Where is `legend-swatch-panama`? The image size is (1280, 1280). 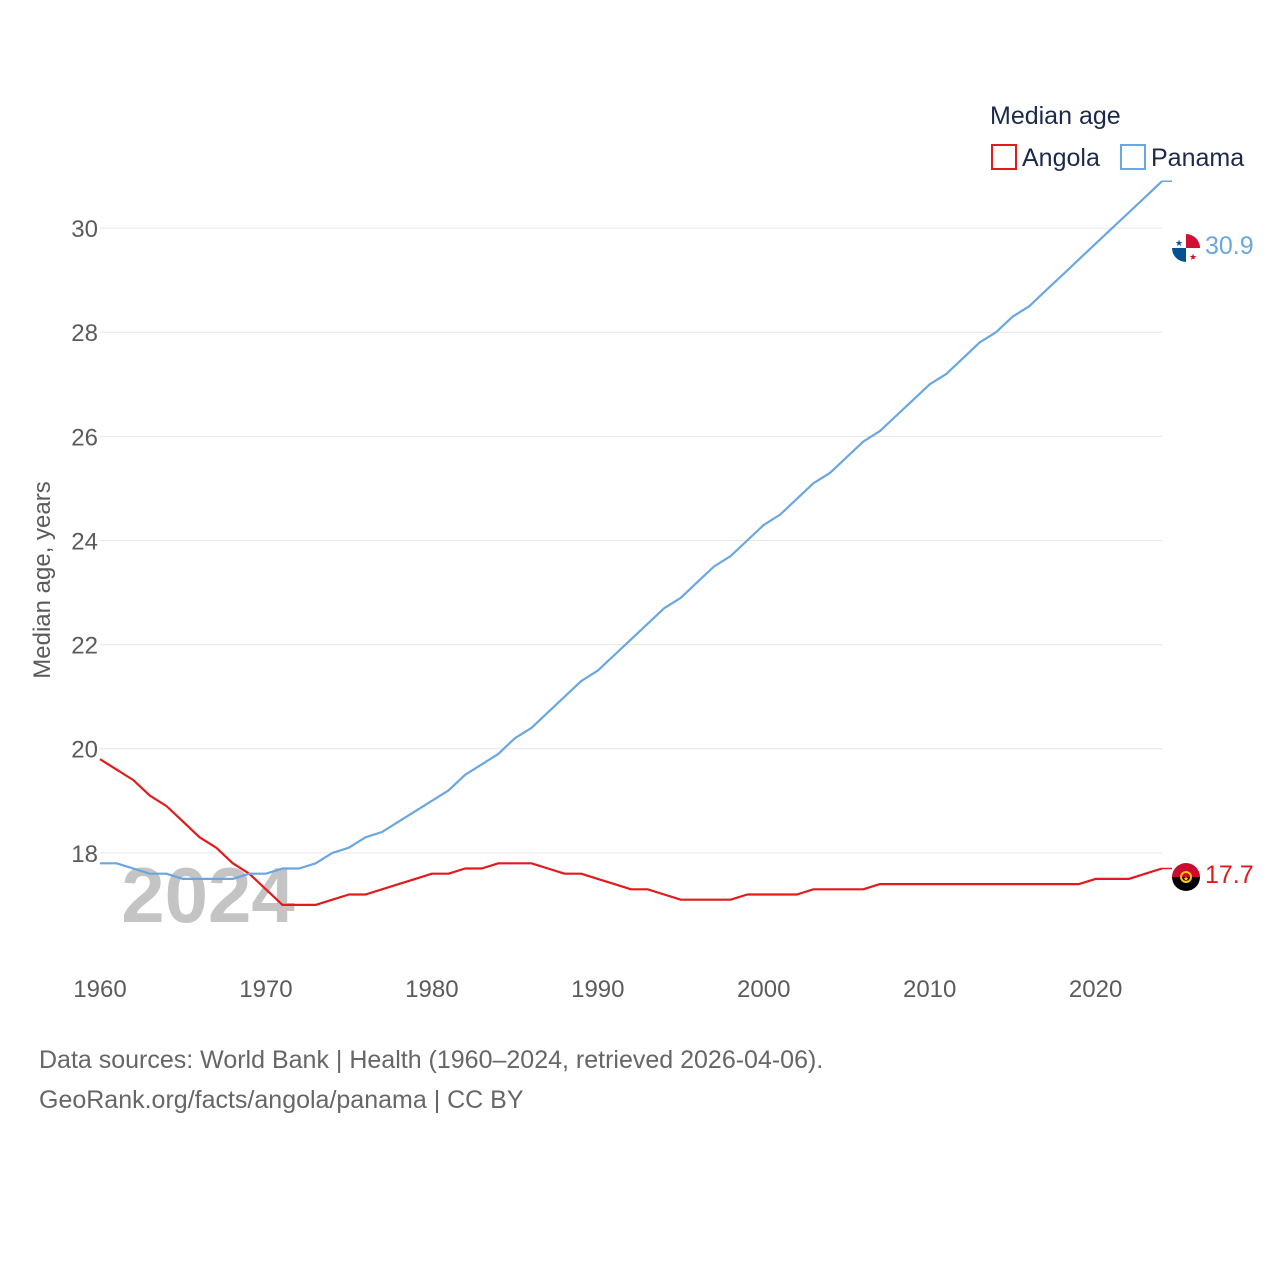
legend-swatch-panama is located at coordinates (1133, 157).